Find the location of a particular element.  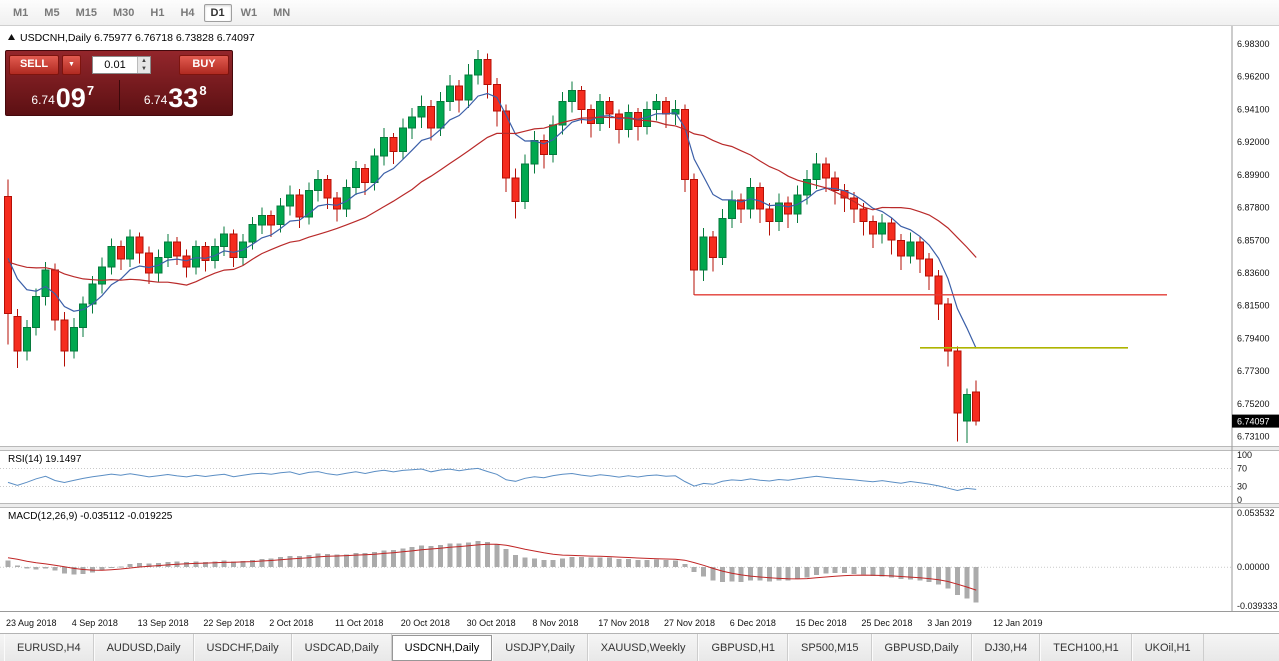

sell-button: SELL is located at coordinates (34, 65).